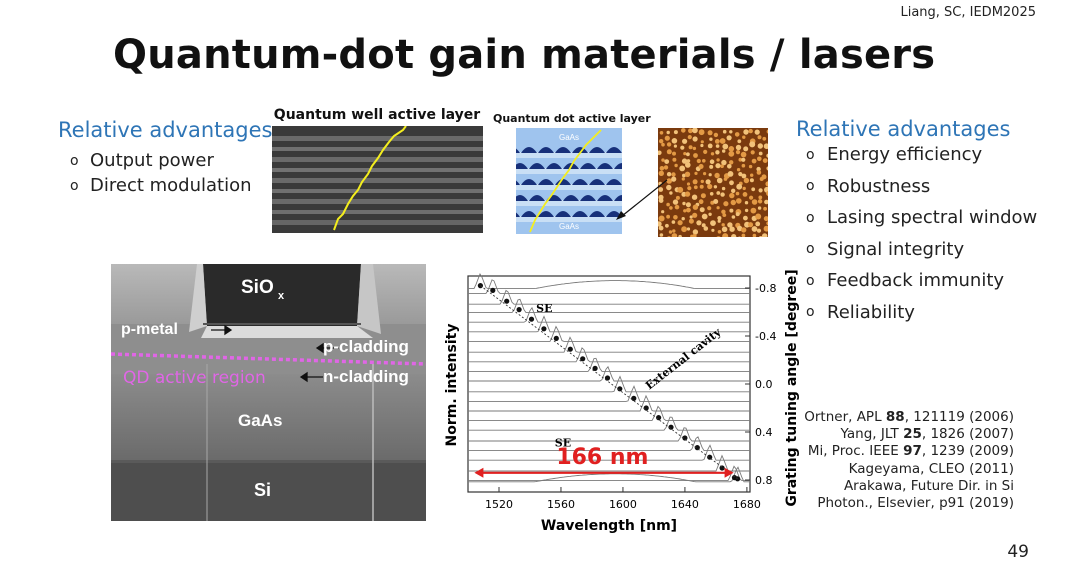  I want to click on span-arrow, so click(604, 472).